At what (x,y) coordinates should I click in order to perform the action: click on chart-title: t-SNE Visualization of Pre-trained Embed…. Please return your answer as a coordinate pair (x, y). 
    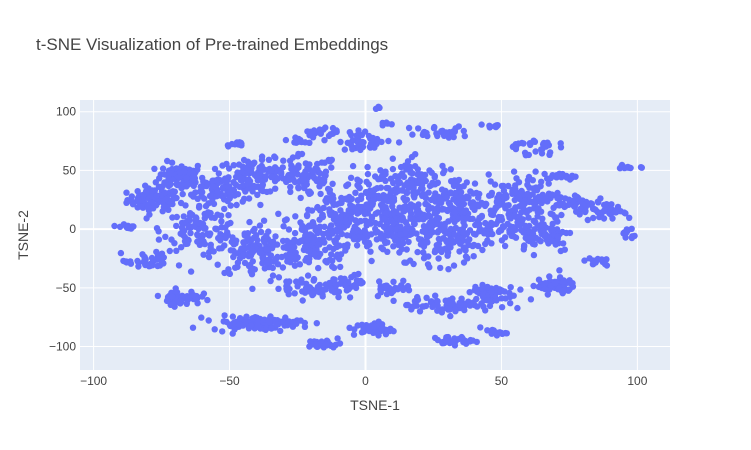
    Looking at the image, I should click on (212, 44).